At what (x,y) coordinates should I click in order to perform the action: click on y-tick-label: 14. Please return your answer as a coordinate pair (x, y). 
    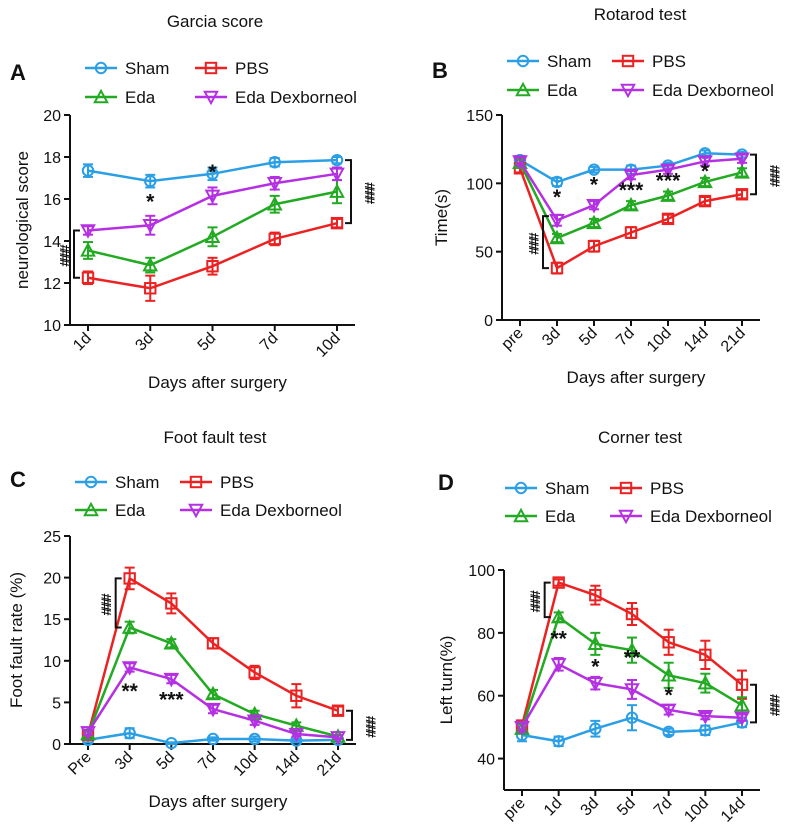
    Looking at the image, I should click on (52, 242).